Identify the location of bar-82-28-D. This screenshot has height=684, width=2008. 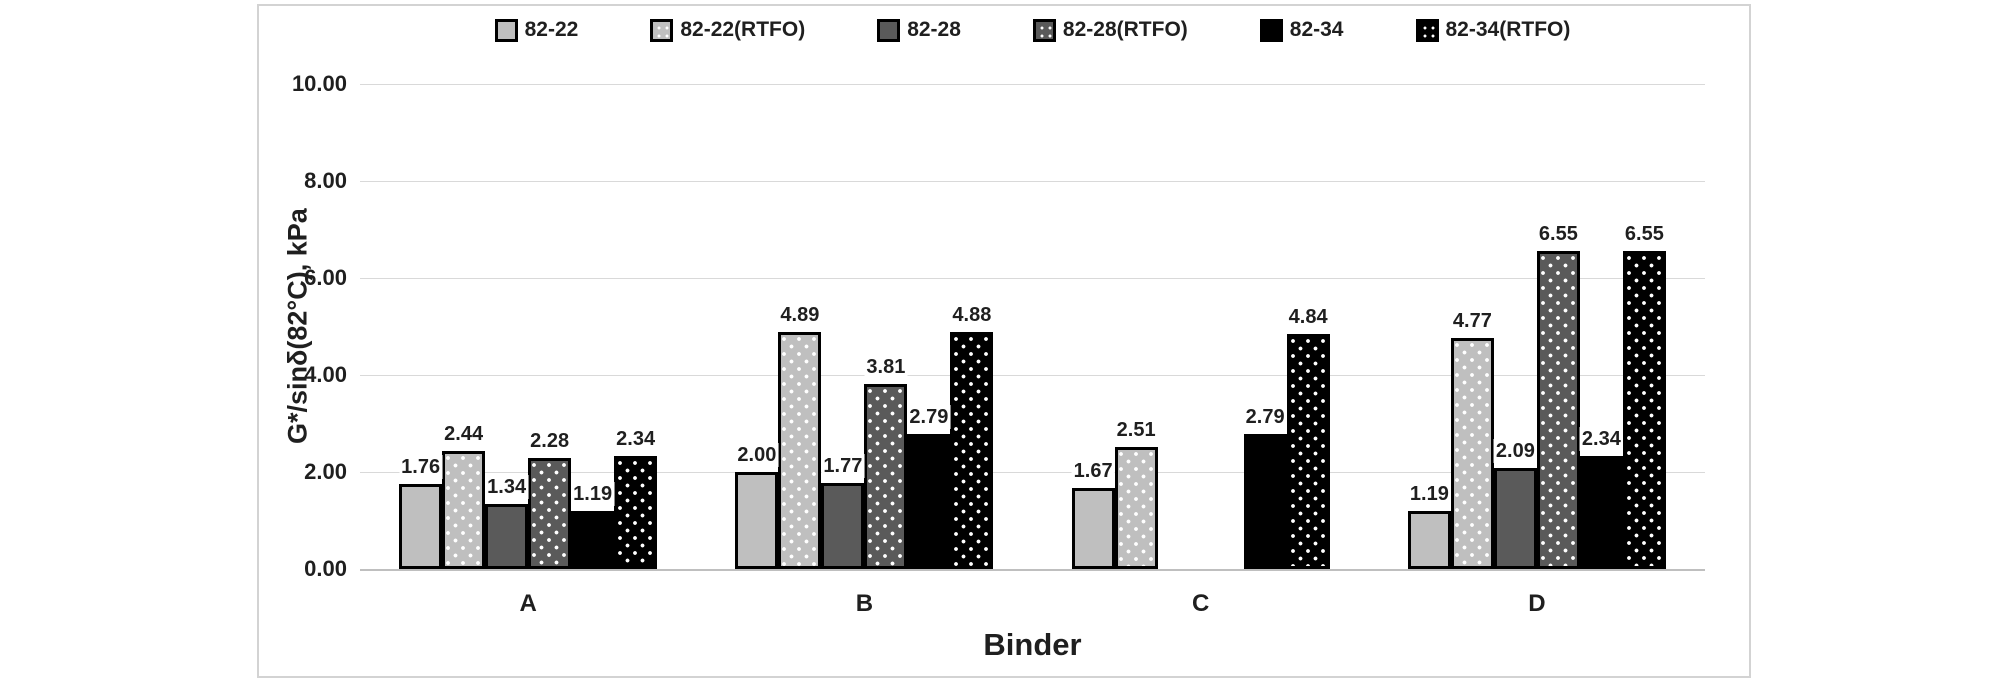
(1515, 518).